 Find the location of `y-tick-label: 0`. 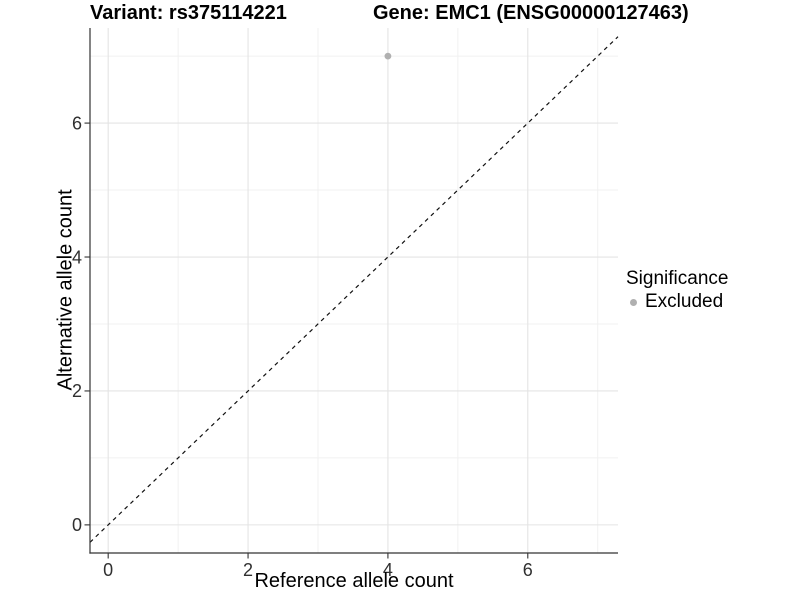

y-tick-label: 0 is located at coordinates (77, 525).